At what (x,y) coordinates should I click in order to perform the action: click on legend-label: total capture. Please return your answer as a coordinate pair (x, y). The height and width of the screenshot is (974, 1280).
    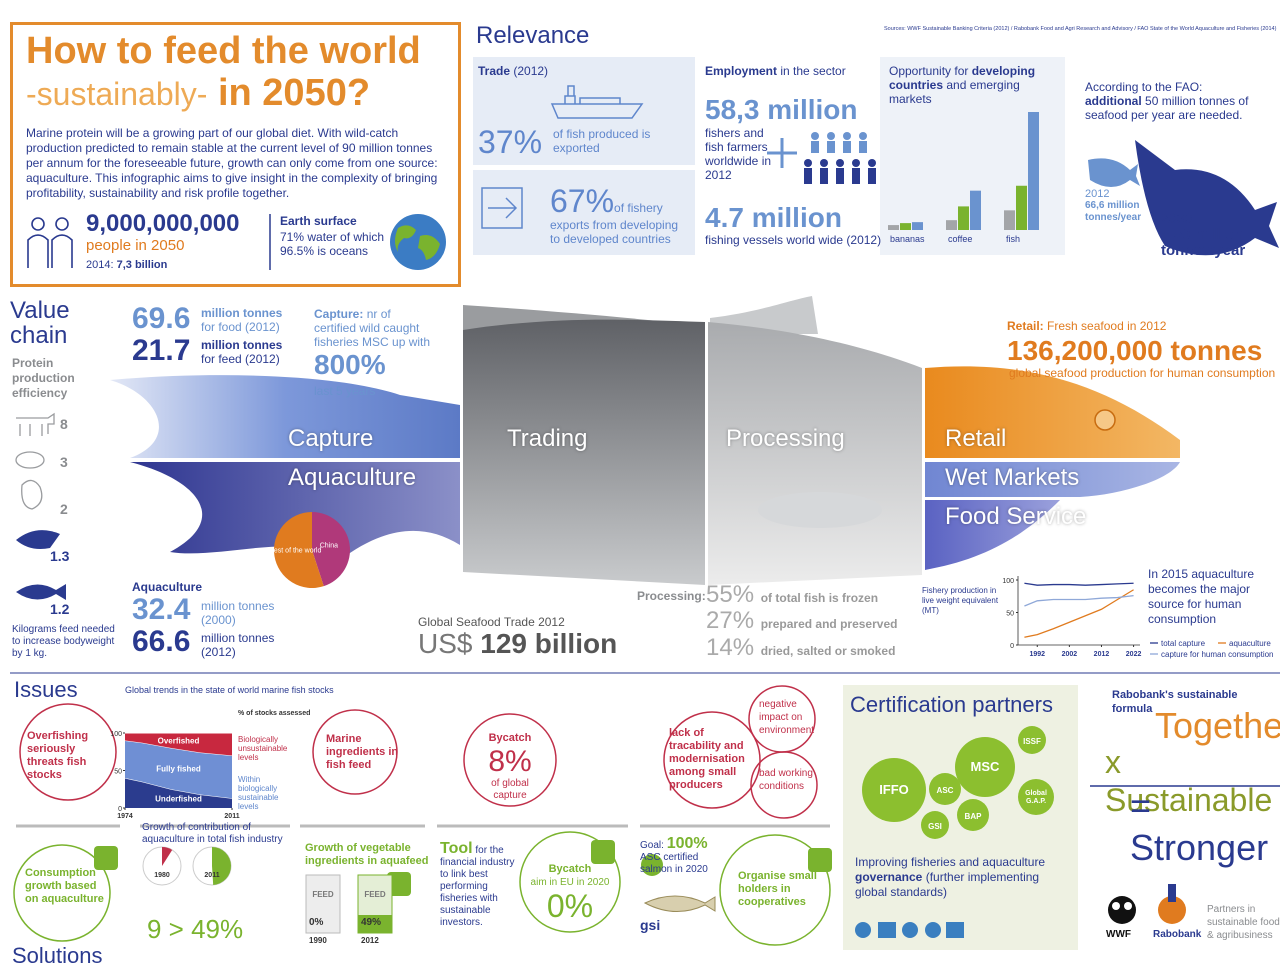
    Looking at the image, I should click on (1183, 643).